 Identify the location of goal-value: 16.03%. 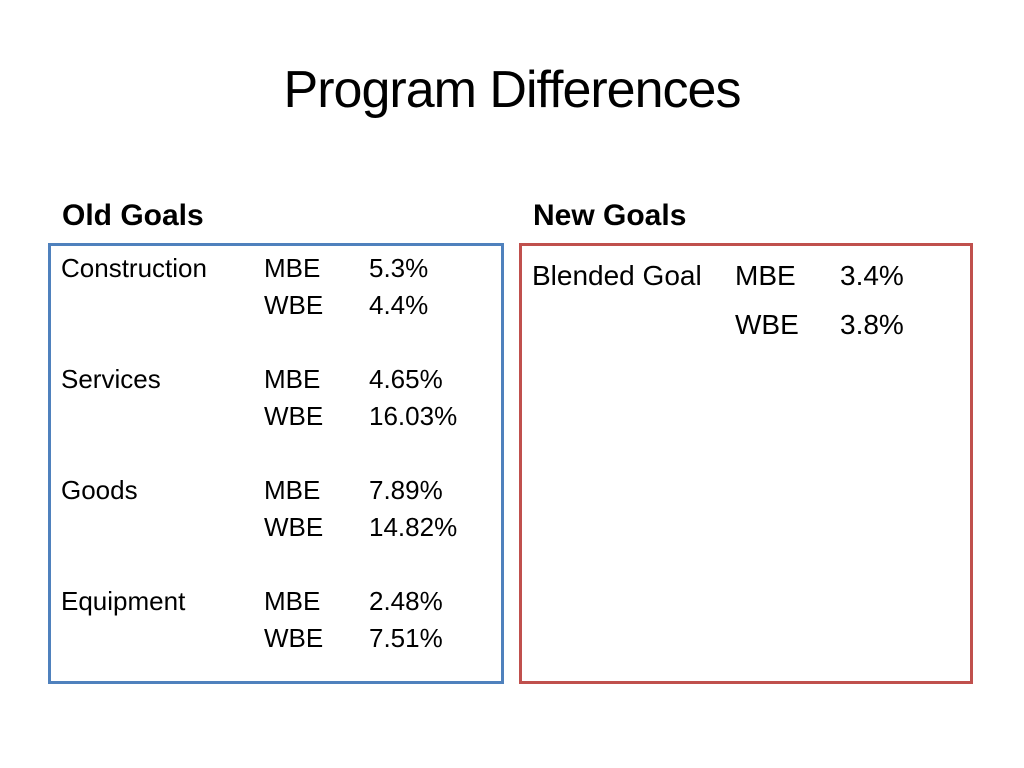
(413, 416).